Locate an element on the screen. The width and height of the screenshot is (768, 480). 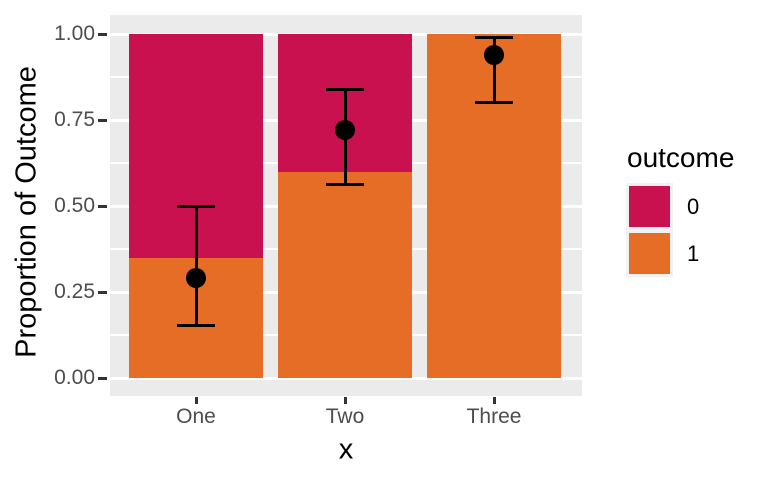
x-axis-title: x is located at coordinates (346, 449).